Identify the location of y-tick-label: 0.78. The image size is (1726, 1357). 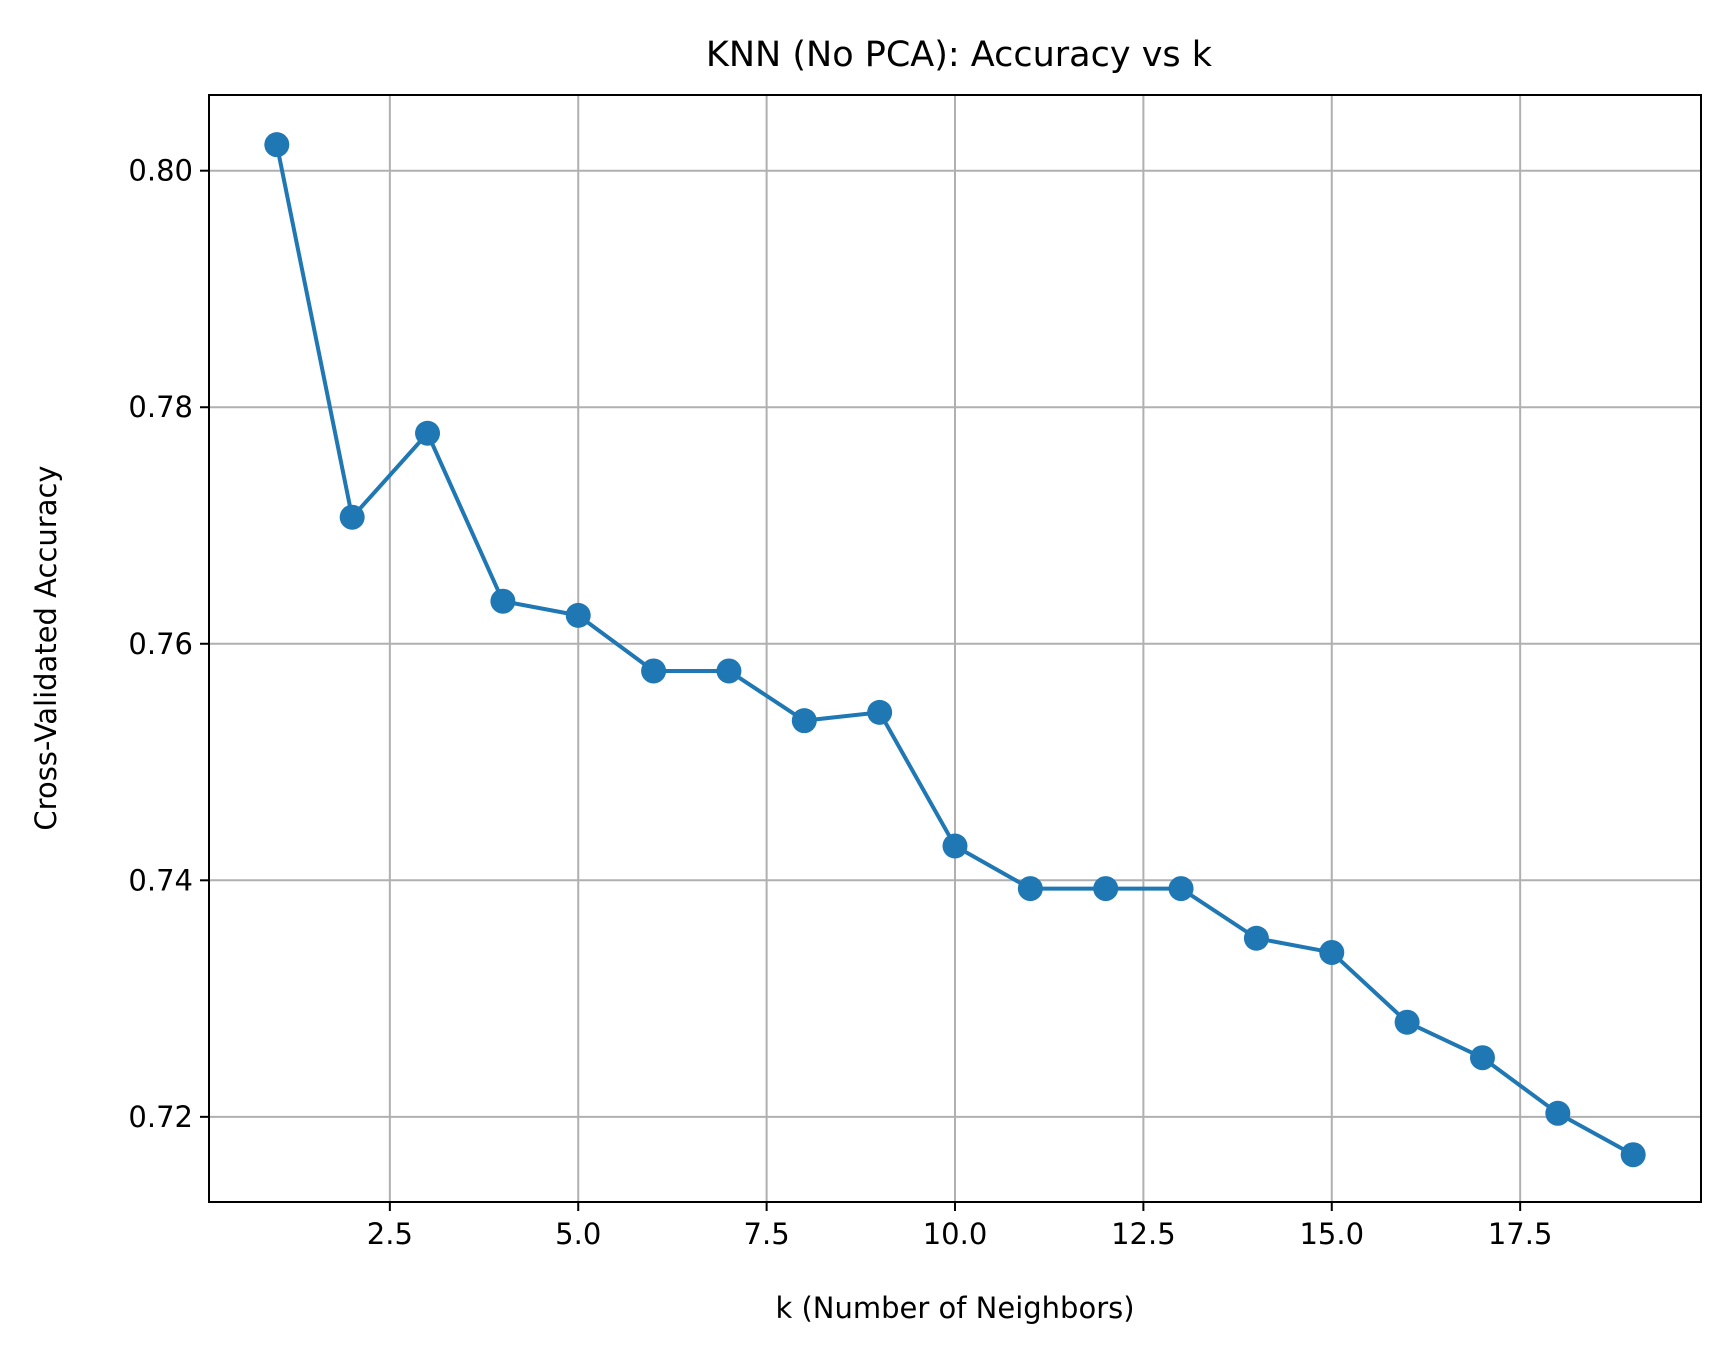
(160, 407).